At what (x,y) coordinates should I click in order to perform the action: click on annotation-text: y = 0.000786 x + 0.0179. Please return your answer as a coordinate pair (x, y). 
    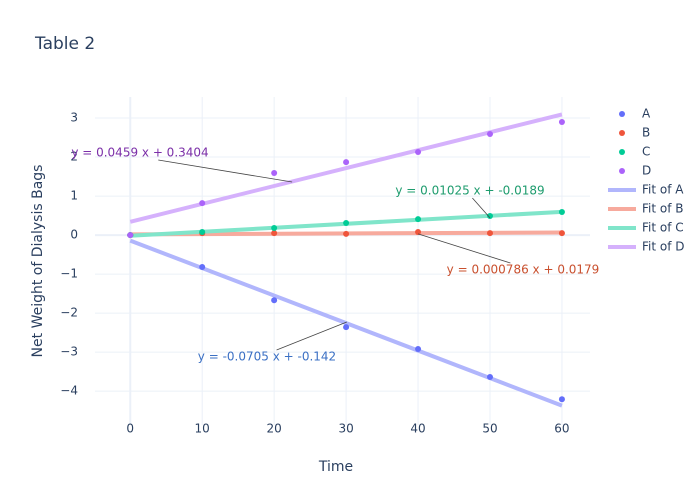
    Looking at the image, I should click on (523, 270).